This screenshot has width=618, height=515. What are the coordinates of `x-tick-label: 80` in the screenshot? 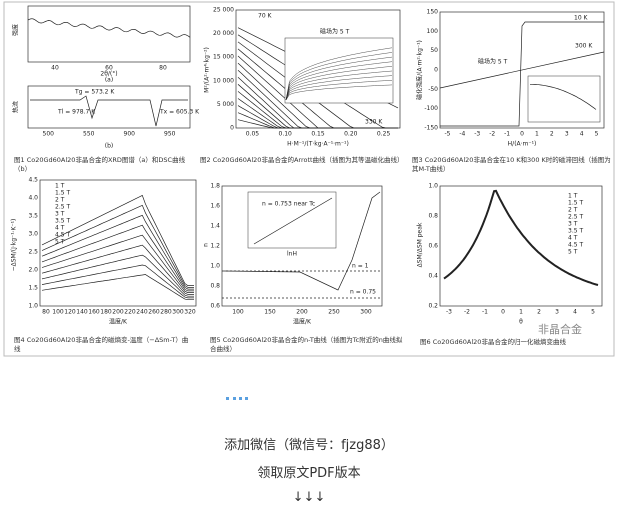 It's located at (46, 312).